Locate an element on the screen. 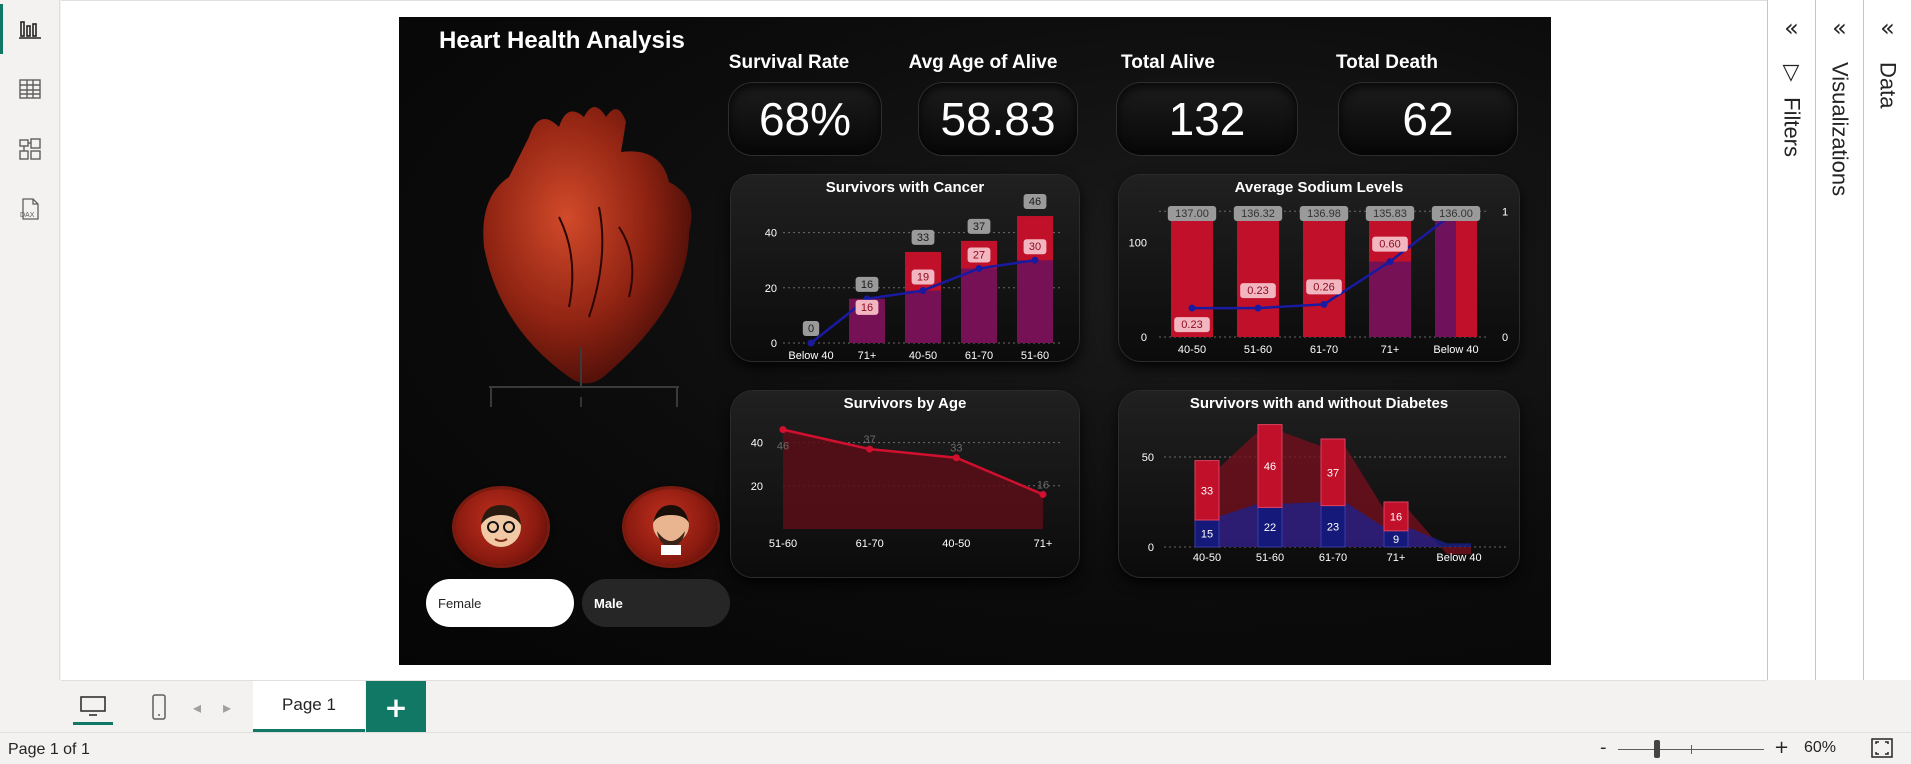 The height and width of the screenshot is (764, 1911). model-view-button is located at coordinates (30, 149).